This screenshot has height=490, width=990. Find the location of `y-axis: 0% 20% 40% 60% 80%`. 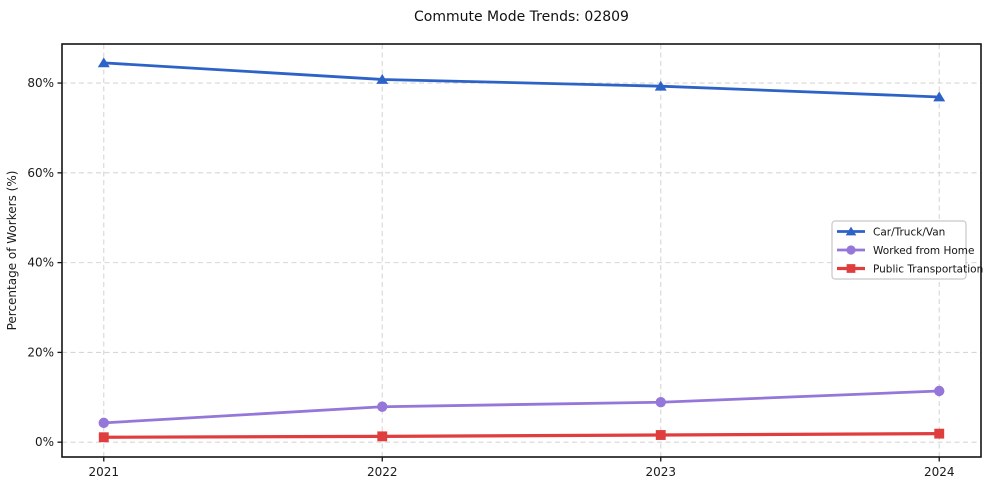

y-axis: 0% 20% 40% 60% 80% is located at coordinates (44, 262).